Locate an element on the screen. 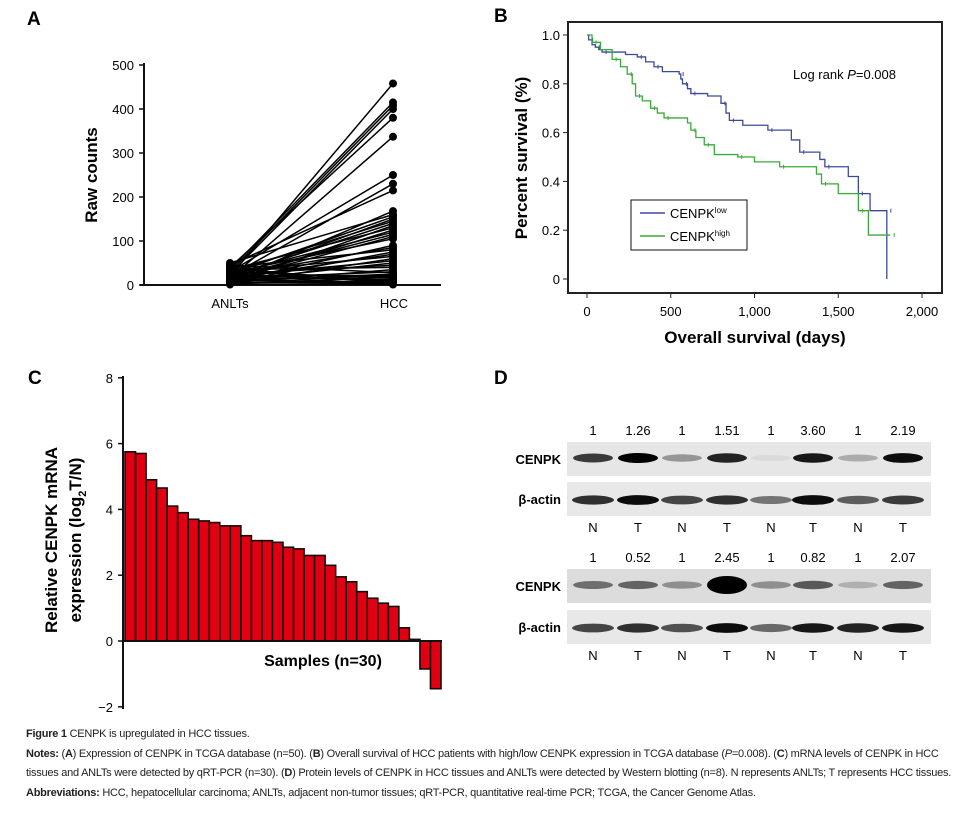  panel-label-c: C is located at coordinates (35, 378).